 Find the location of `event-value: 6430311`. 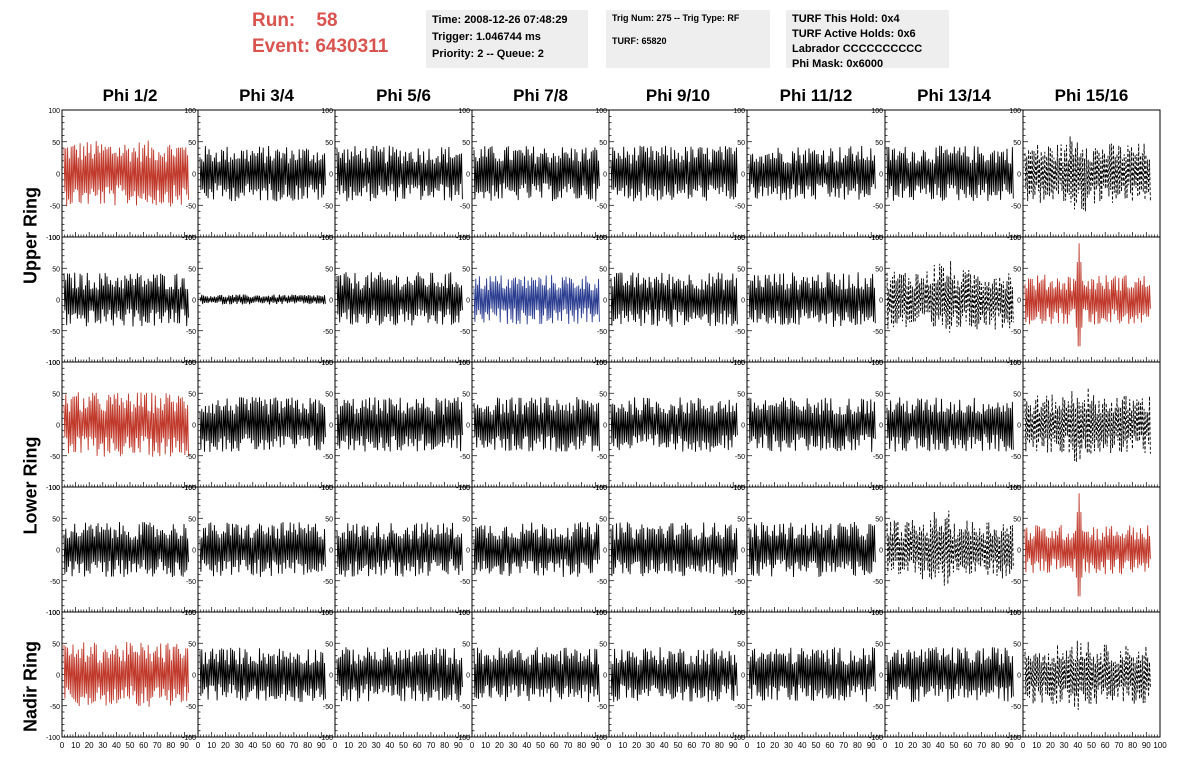

event-value: 6430311 is located at coordinates (352, 46).